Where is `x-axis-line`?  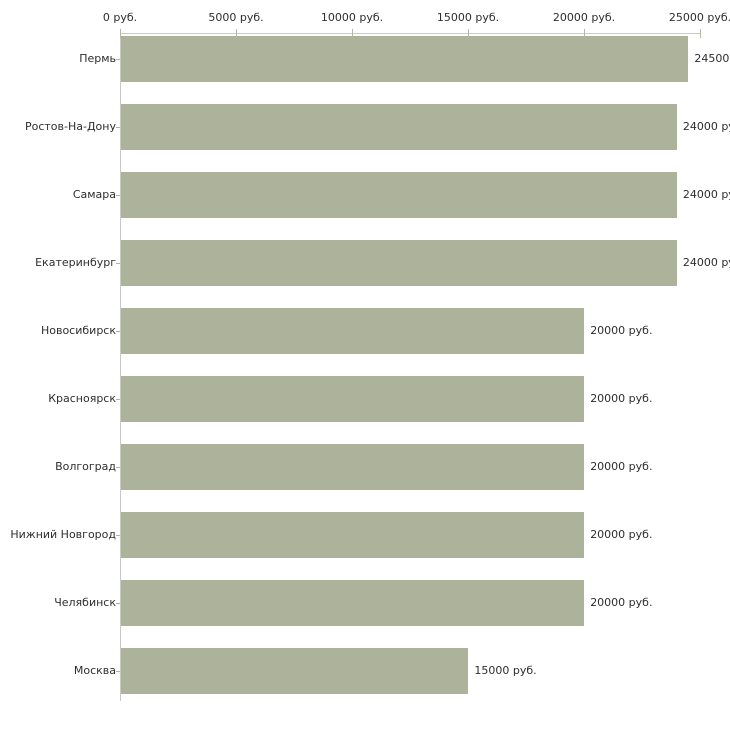 x-axis-line is located at coordinates (410, 33).